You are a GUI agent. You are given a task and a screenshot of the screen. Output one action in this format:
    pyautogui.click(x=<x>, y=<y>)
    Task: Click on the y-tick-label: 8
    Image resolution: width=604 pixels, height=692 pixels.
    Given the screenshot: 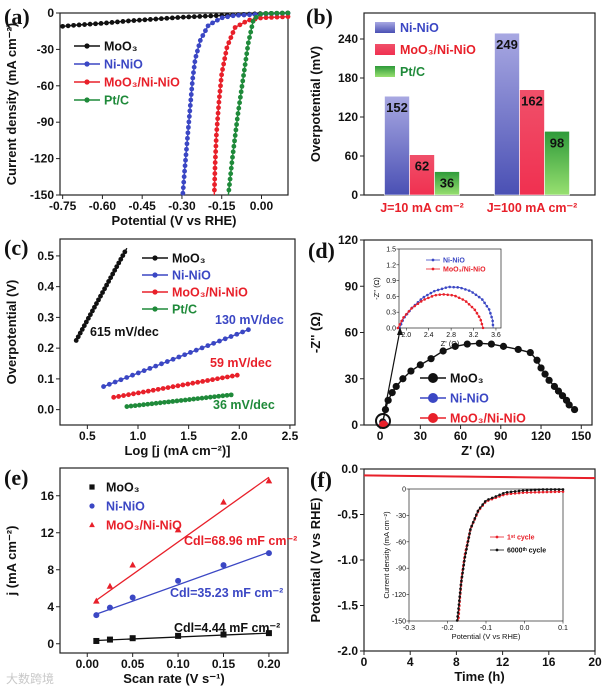 What is the action you would take?
    pyautogui.click(x=50, y=570)
    